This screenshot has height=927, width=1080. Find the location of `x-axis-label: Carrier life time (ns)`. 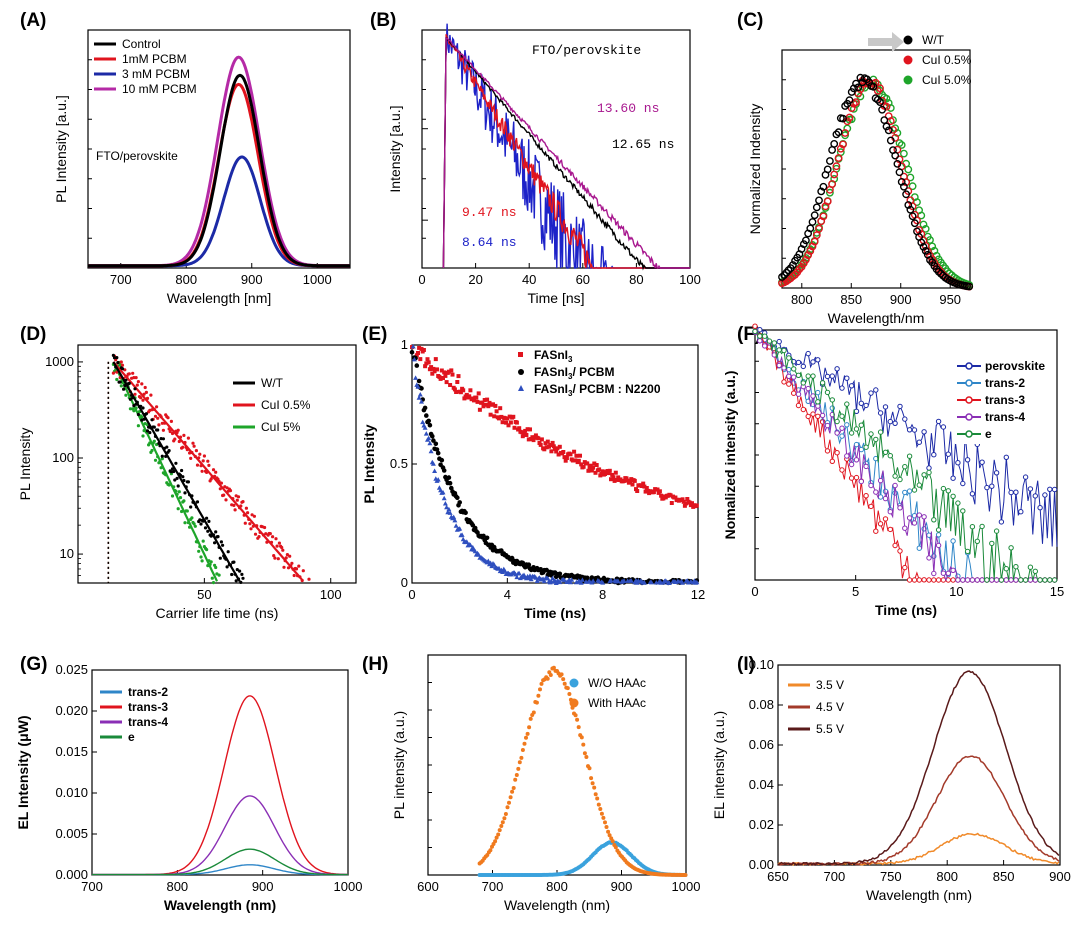

x-axis-label: Carrier life time (ns) is located at coordinates (217, 613).